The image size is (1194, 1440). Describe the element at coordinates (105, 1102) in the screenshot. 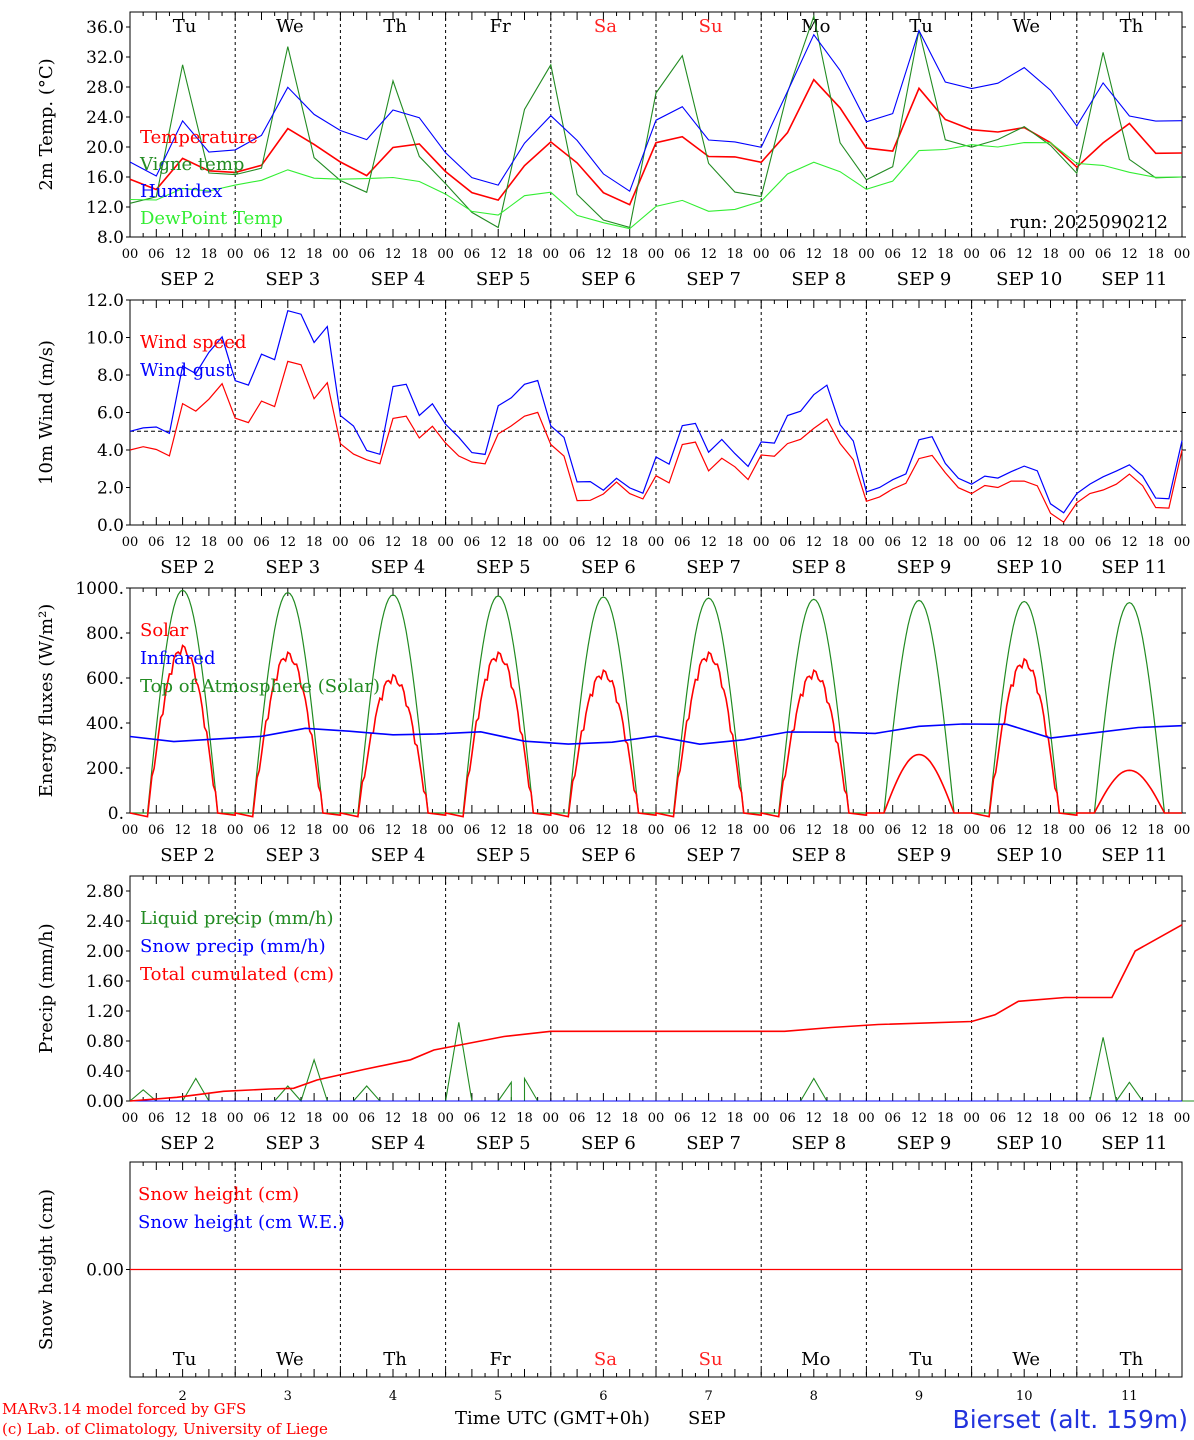

I see `y-tick-label: 0.00` at that location.